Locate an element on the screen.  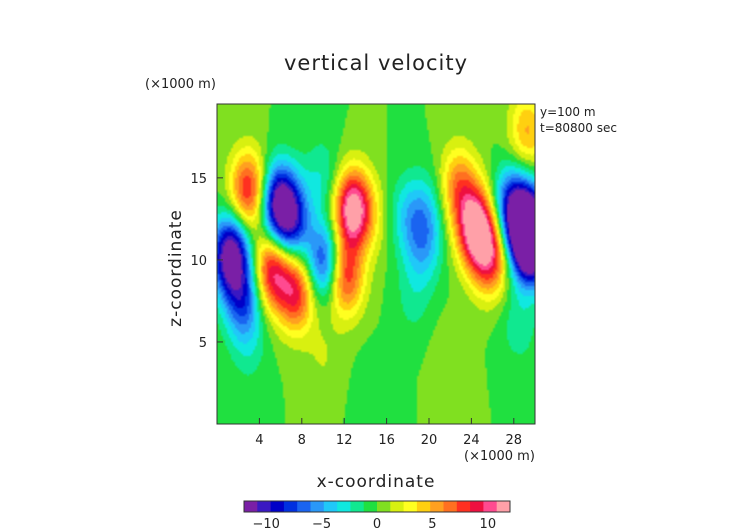
colorbar-tick-label: −5 is located at coordinates (321, 524).